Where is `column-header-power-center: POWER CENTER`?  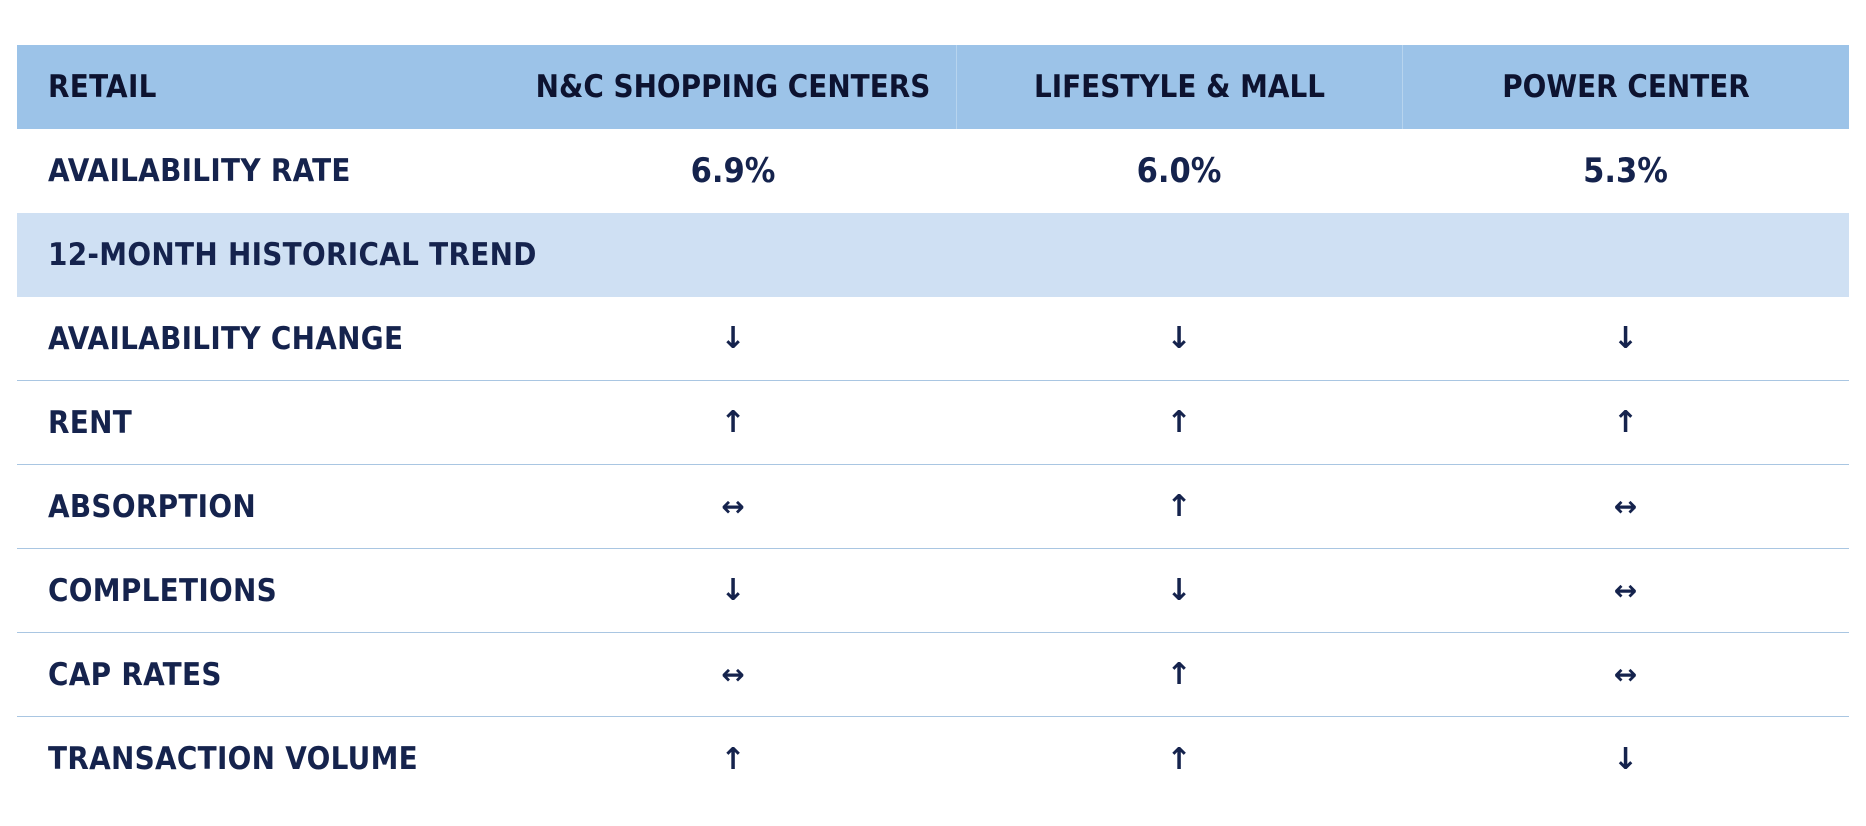 column-header-power-center: POWER CENTER is located at coordinates (1625, 87).